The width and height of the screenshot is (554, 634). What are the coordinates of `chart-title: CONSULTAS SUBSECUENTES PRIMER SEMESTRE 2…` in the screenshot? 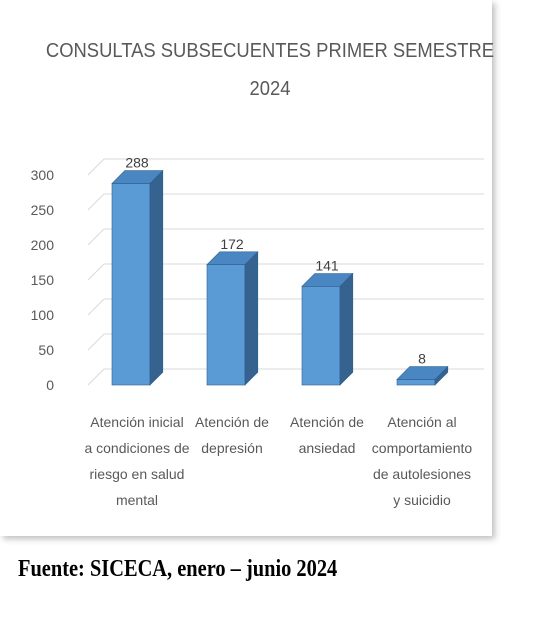 It's located at (270, 70).